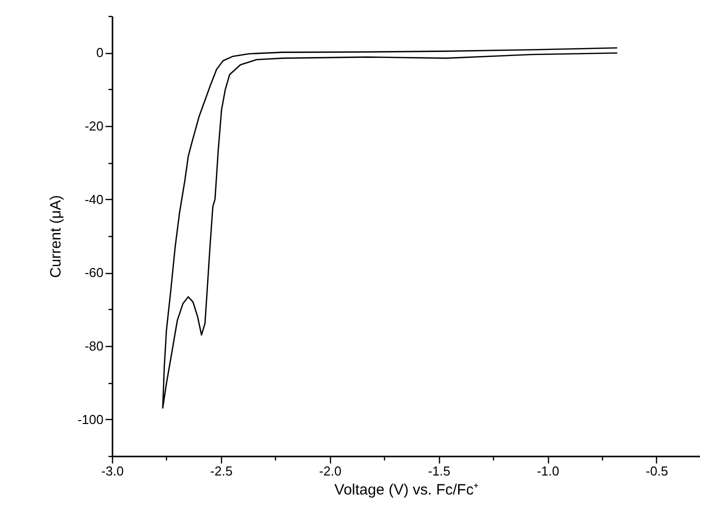  Describe the element at coordinates (94, 346) in the screenshot. I see `y-tick-label: -80` at that location.